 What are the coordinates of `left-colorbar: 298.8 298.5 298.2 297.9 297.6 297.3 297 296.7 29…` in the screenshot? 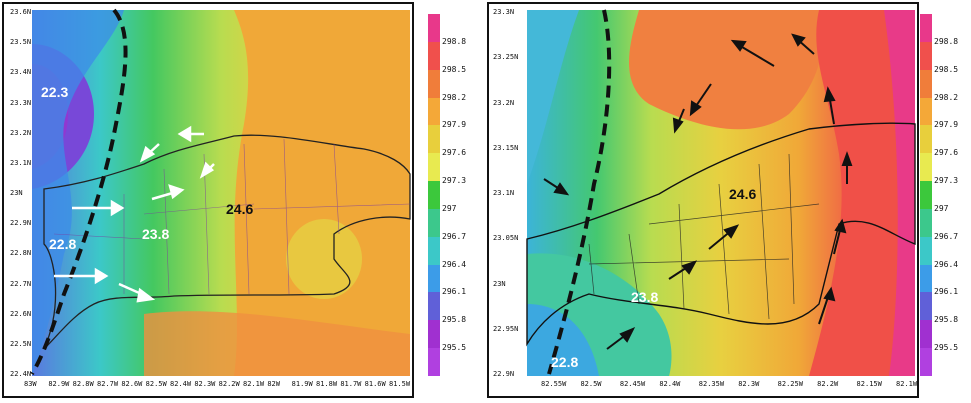 It's located at (451, 195).